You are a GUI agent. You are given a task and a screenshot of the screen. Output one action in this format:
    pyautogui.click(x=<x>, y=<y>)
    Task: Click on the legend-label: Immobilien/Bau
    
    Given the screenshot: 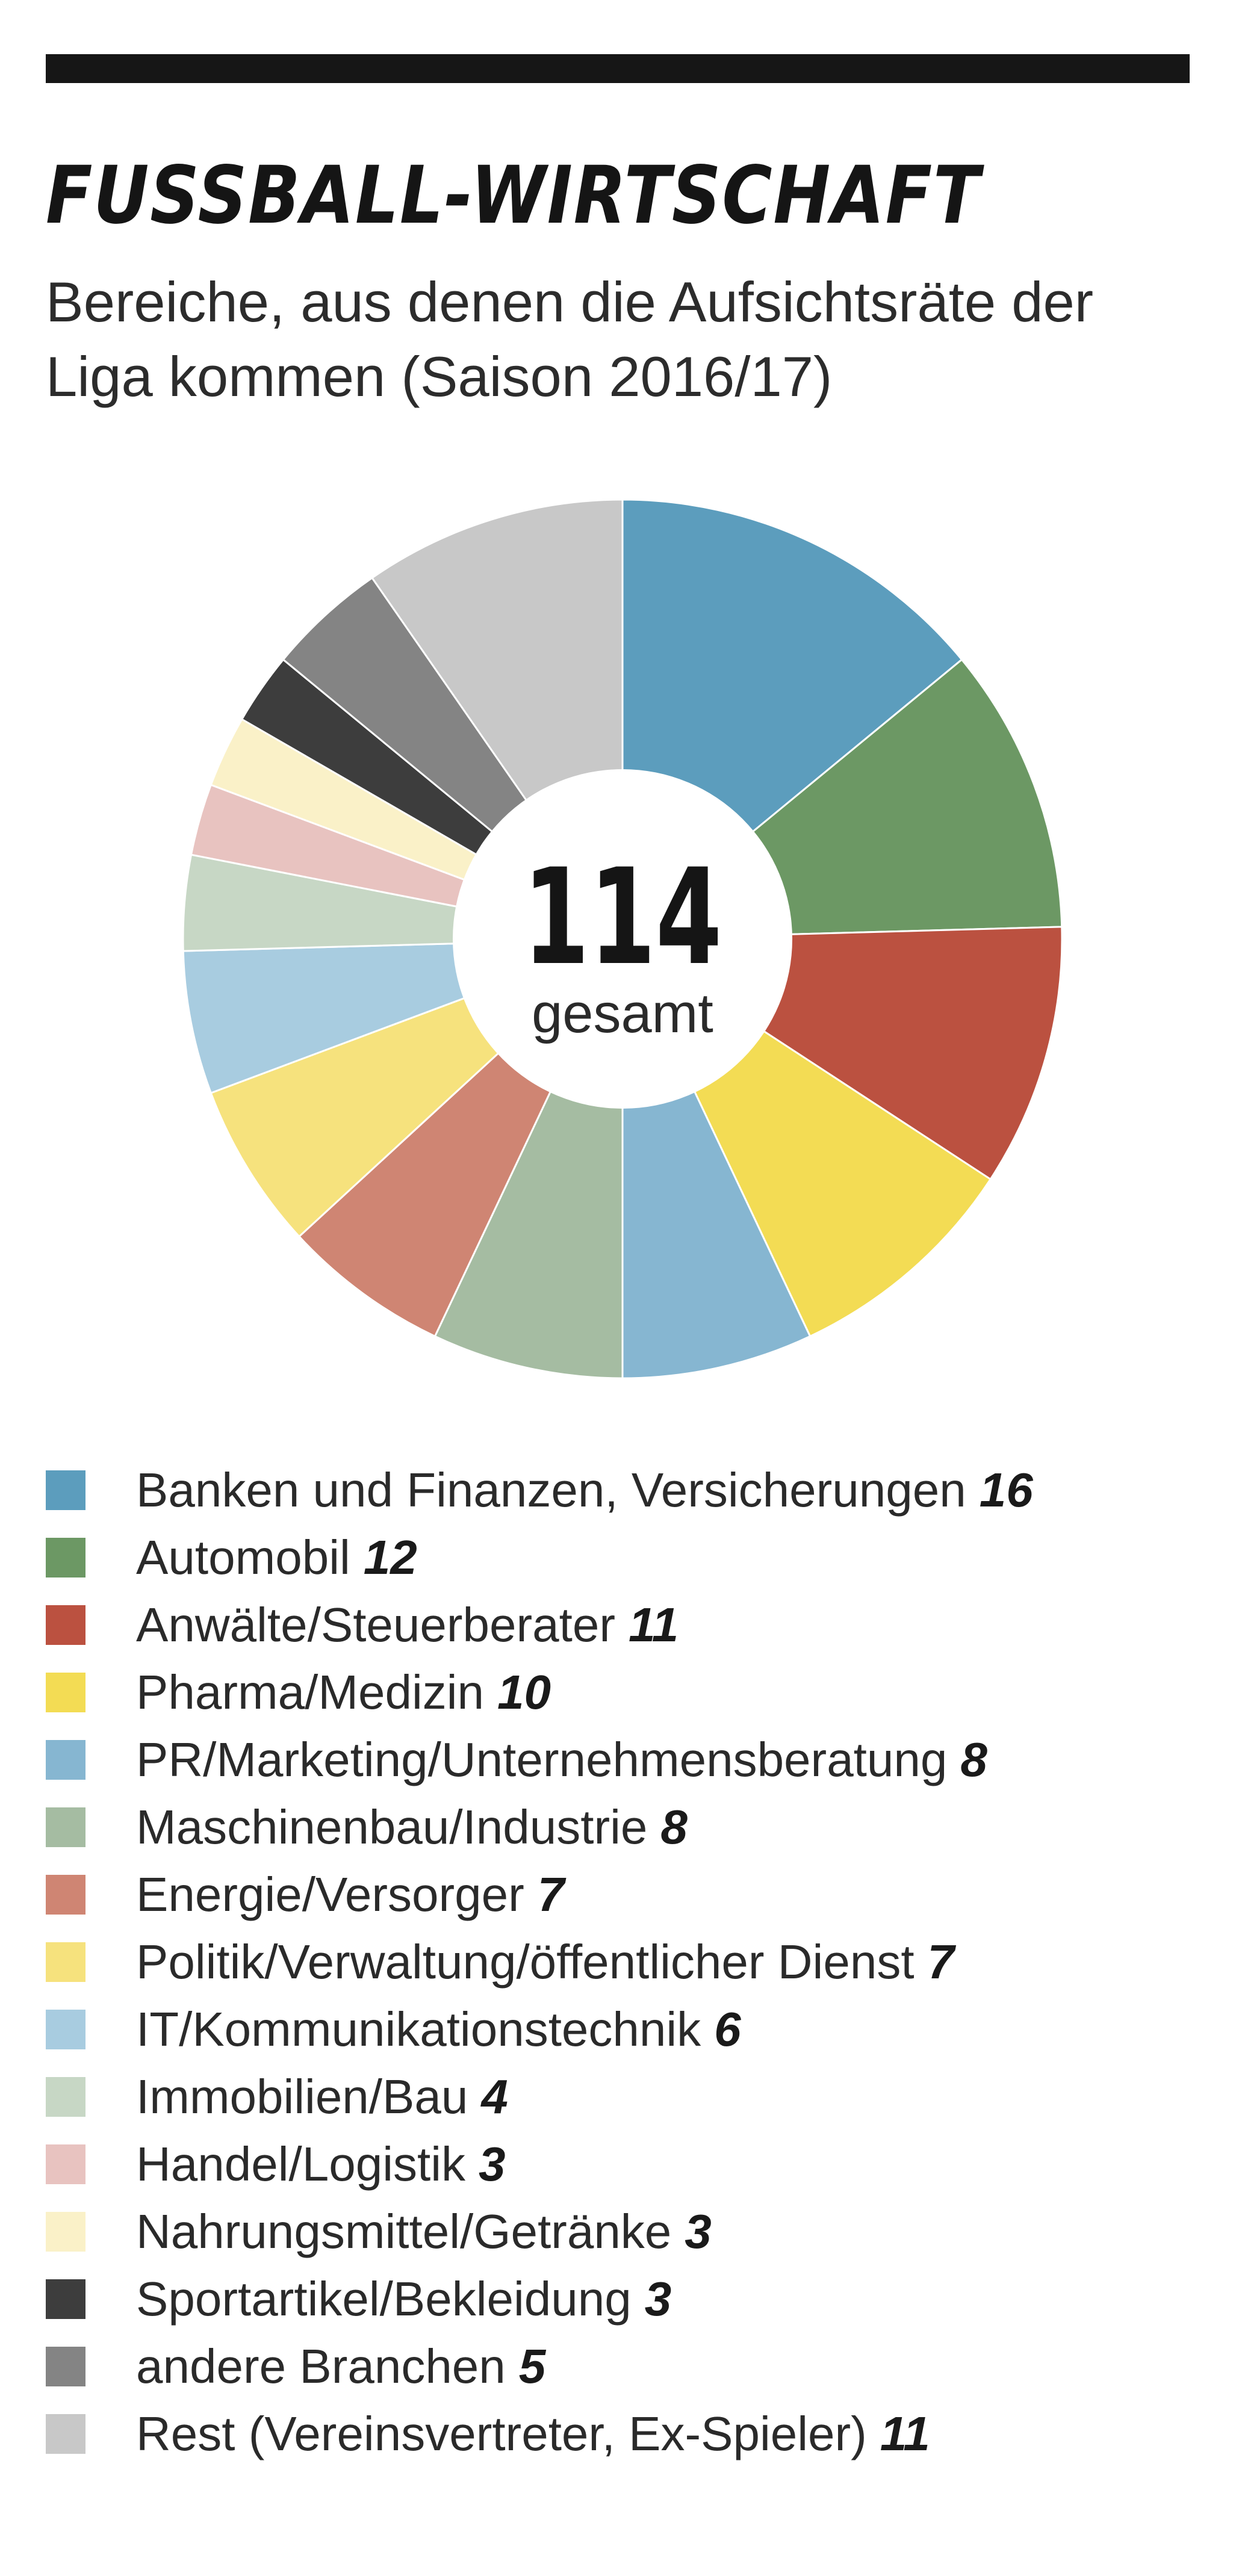 What is the action you would take?
    pyautogui.click(x=302, y=2096)
    